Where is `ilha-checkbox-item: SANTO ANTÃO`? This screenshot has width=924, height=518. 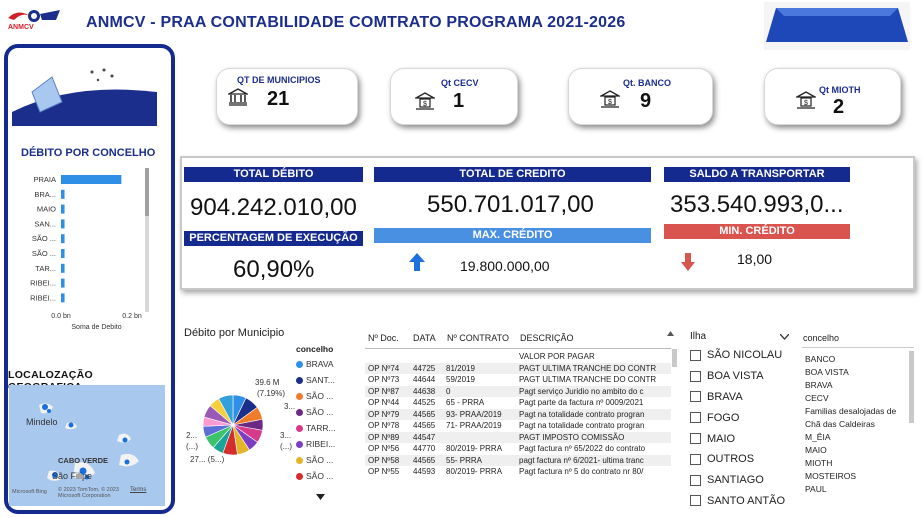 ilha-checkbox-item: SANTO ANTÃO is located at coordinates (740, 501).